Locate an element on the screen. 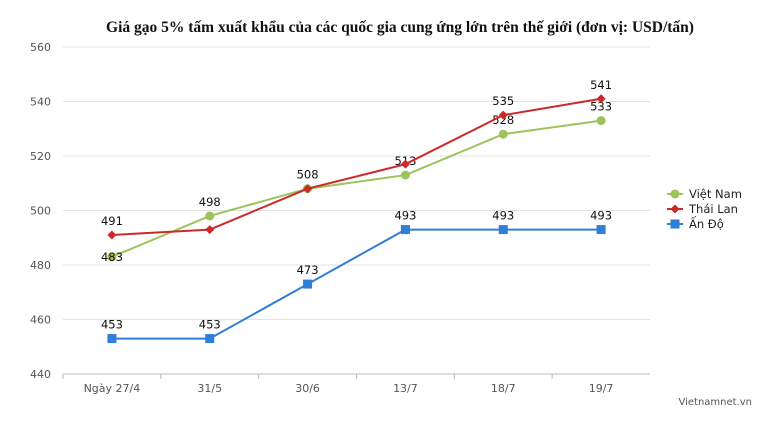 Image resolution: width=764 pixels, height=432 pixels. data-label: 528 is located at coordinates (503, 120).